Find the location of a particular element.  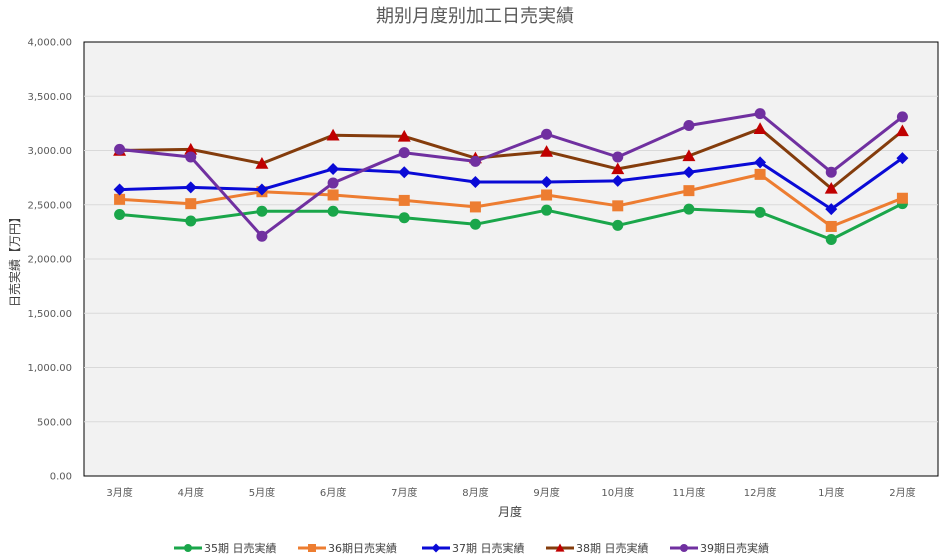

legend-item: 35期 日売実績 is located at coordinates (225, 548).